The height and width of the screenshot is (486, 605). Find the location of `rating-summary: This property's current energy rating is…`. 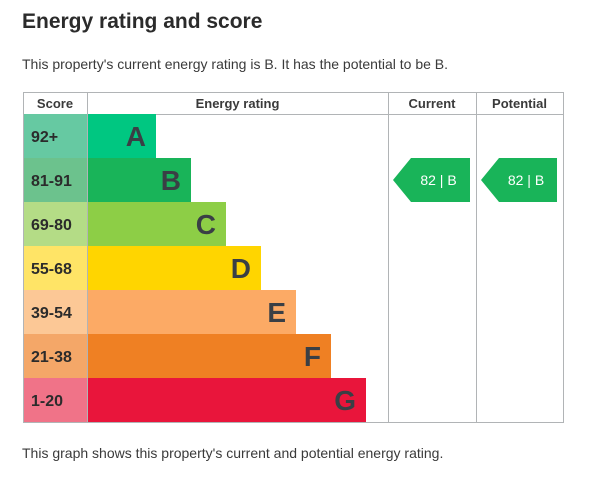

rating-summary: This property's current energy rating is… is located at coordinates (235, 64).